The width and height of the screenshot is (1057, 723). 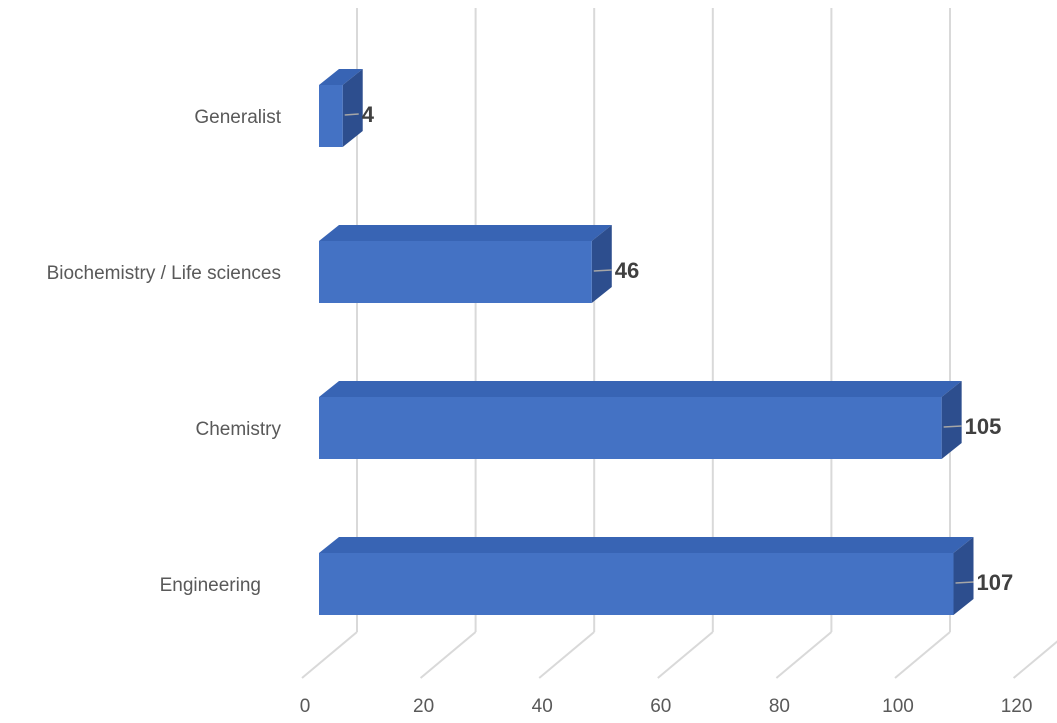 What do you see at coordinates (237, 117) in the screenshot?
I see `category-label: Generalist` at bounding box center [237, 117].